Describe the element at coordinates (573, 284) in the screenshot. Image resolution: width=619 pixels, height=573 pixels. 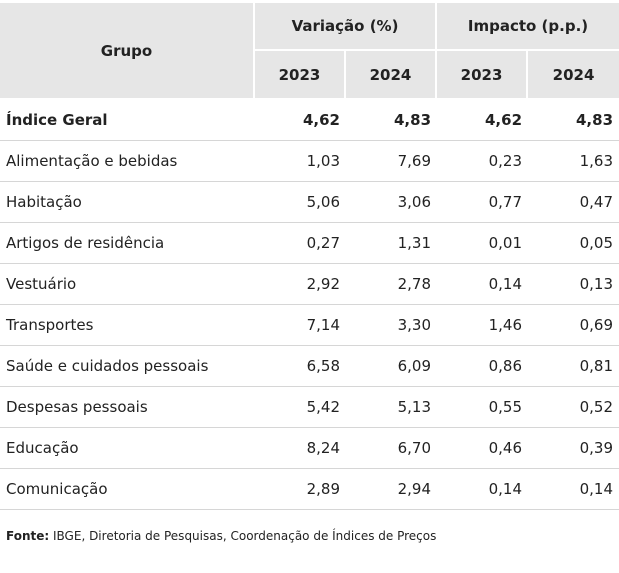
I see `row-value: 0,13` at that location.